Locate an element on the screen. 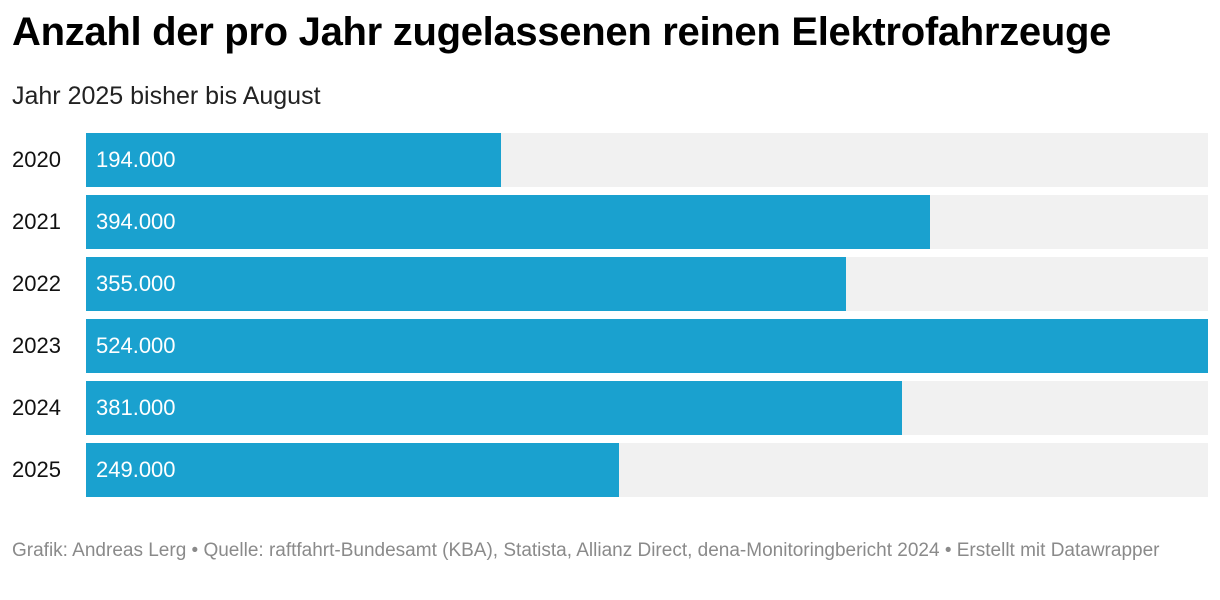  bar-track: 194.000 is located at coordinates (647, 160).